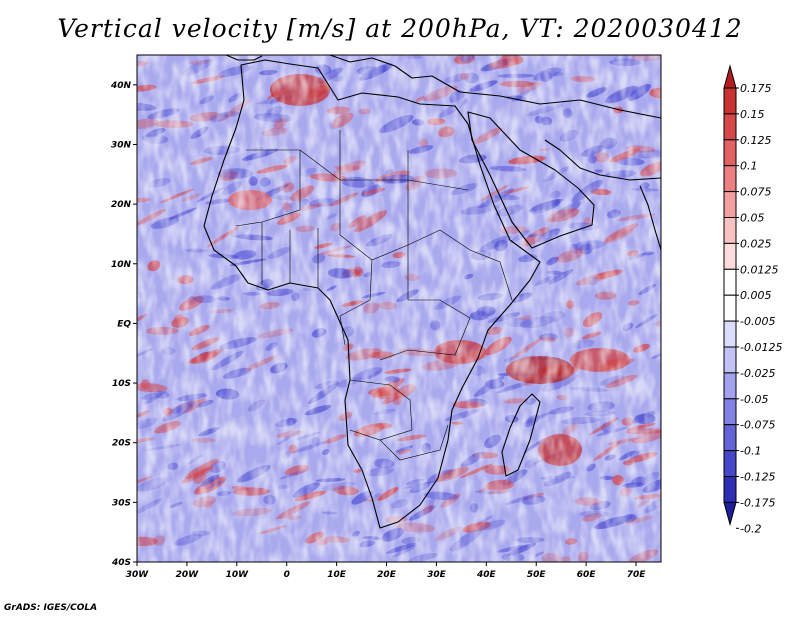 The height and width of the screenshot is (618, 800). I want to click on lon-tick-label: 30E, so click(437, 575).